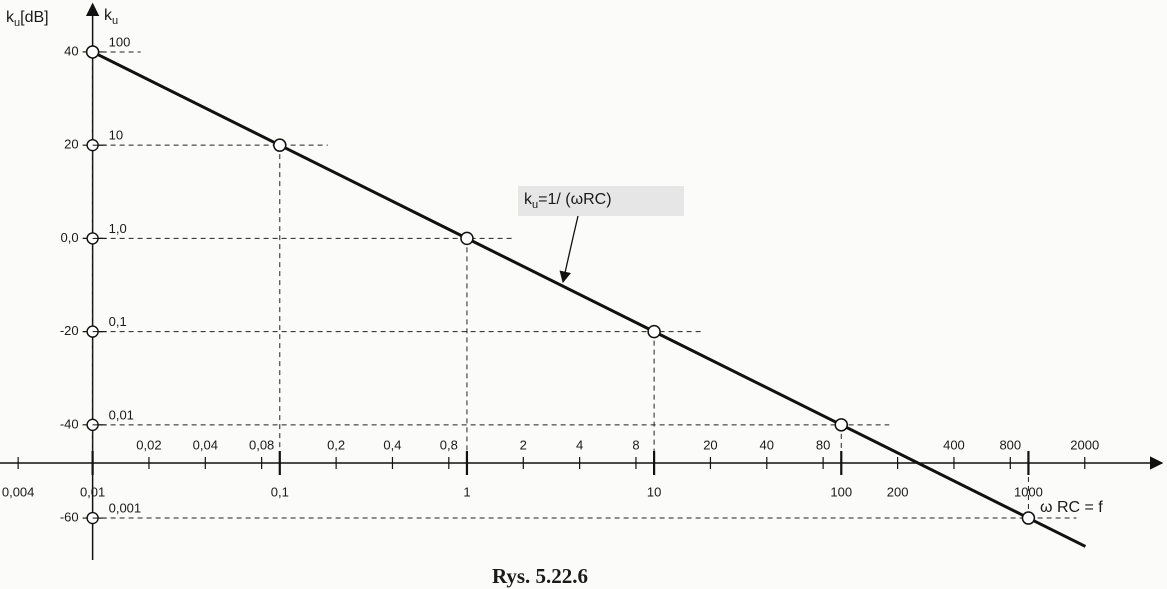  I want to click on y-label-subscript: u, so click(17, 23).